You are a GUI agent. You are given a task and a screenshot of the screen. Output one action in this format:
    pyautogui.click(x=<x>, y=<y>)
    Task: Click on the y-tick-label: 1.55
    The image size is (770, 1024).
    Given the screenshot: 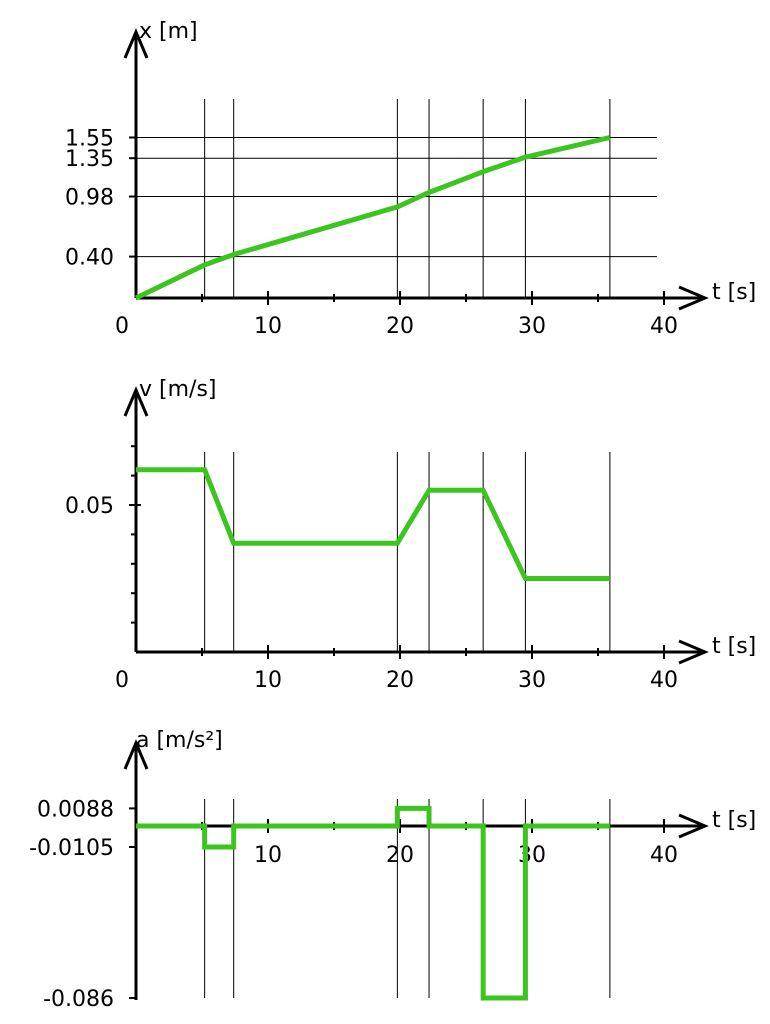 What is the action you would take?
    pyautogui.click(x=89, y=139)
    